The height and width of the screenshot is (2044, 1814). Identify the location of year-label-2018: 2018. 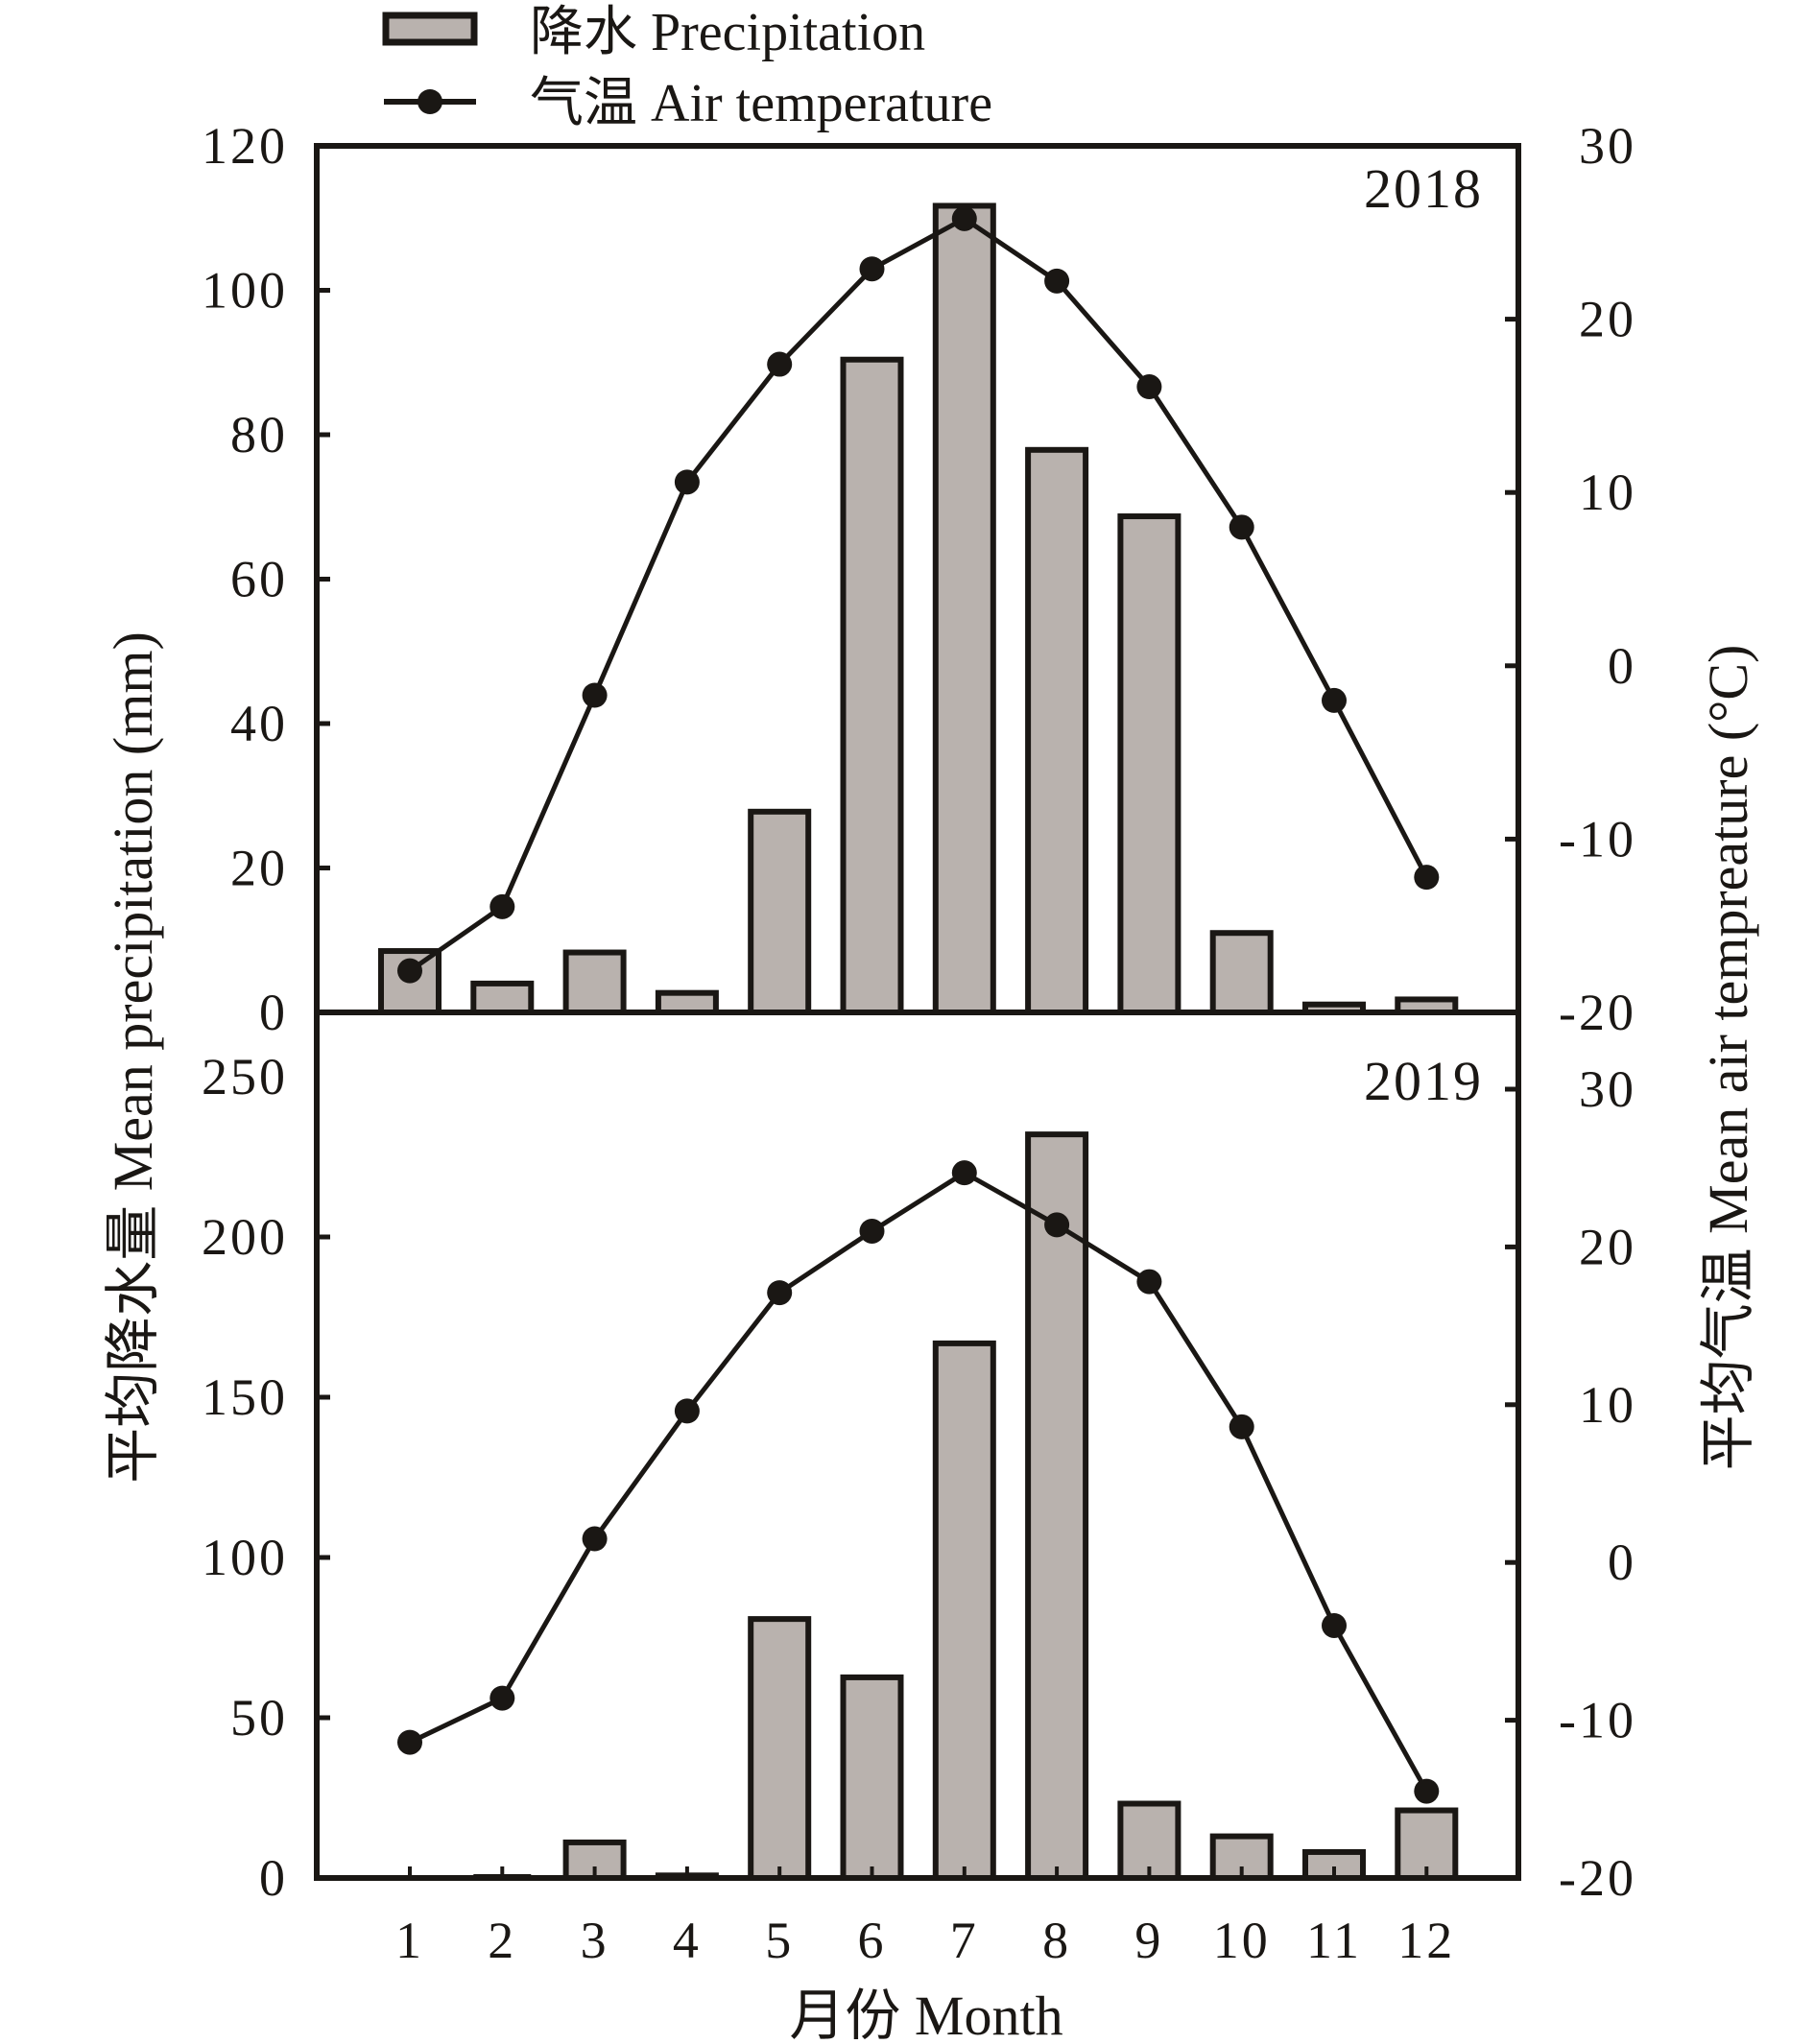
(1423, 188).